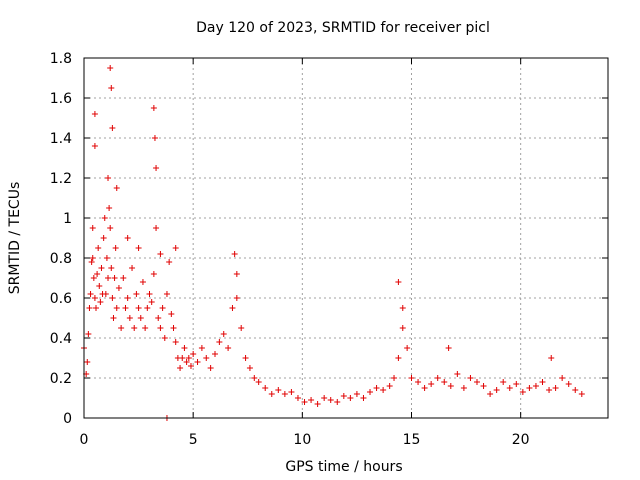 This screenshot has width=640, height=480. I want to click on y-tick-label: 0.8, so click(61, 259).